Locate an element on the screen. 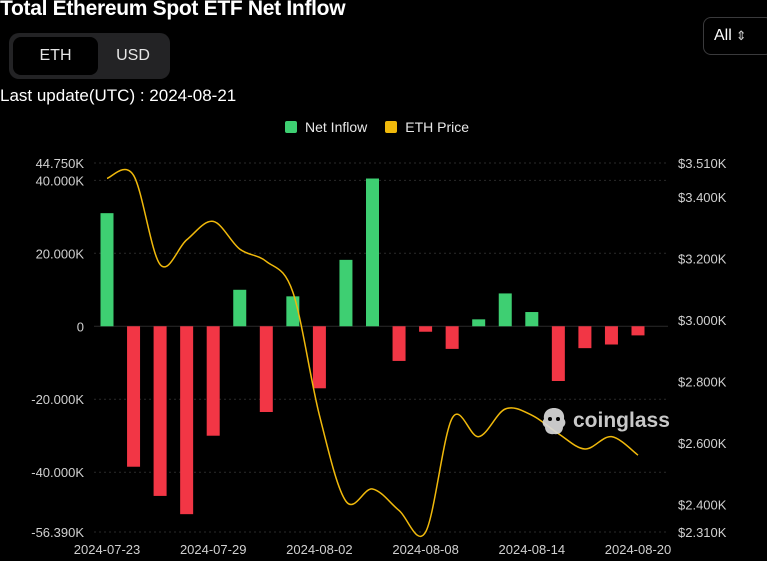 The height and width of the screenshot is (561, 767). watermark-text: coinglass is located at coordinates (621, 420).